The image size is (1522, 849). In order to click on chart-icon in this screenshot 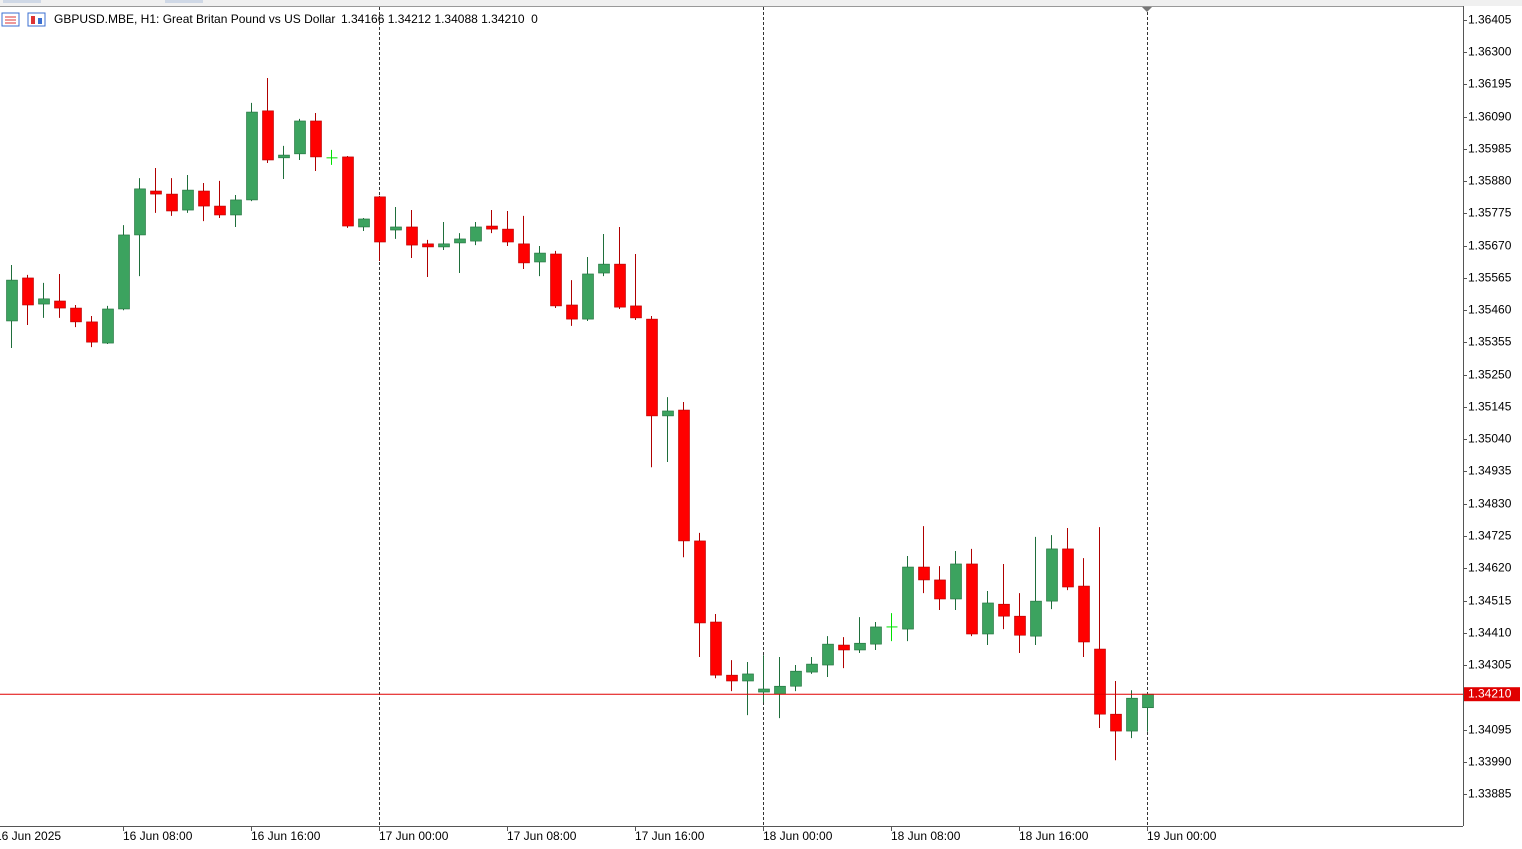, I will do `click(36, 19)`.